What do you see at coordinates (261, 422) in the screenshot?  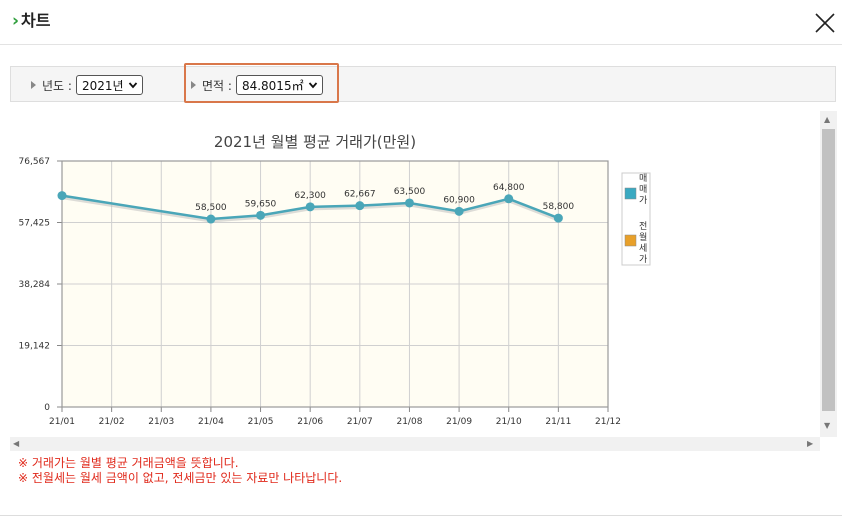 I see `x-tick-label: 21/05` at bounding box center [261, 422].